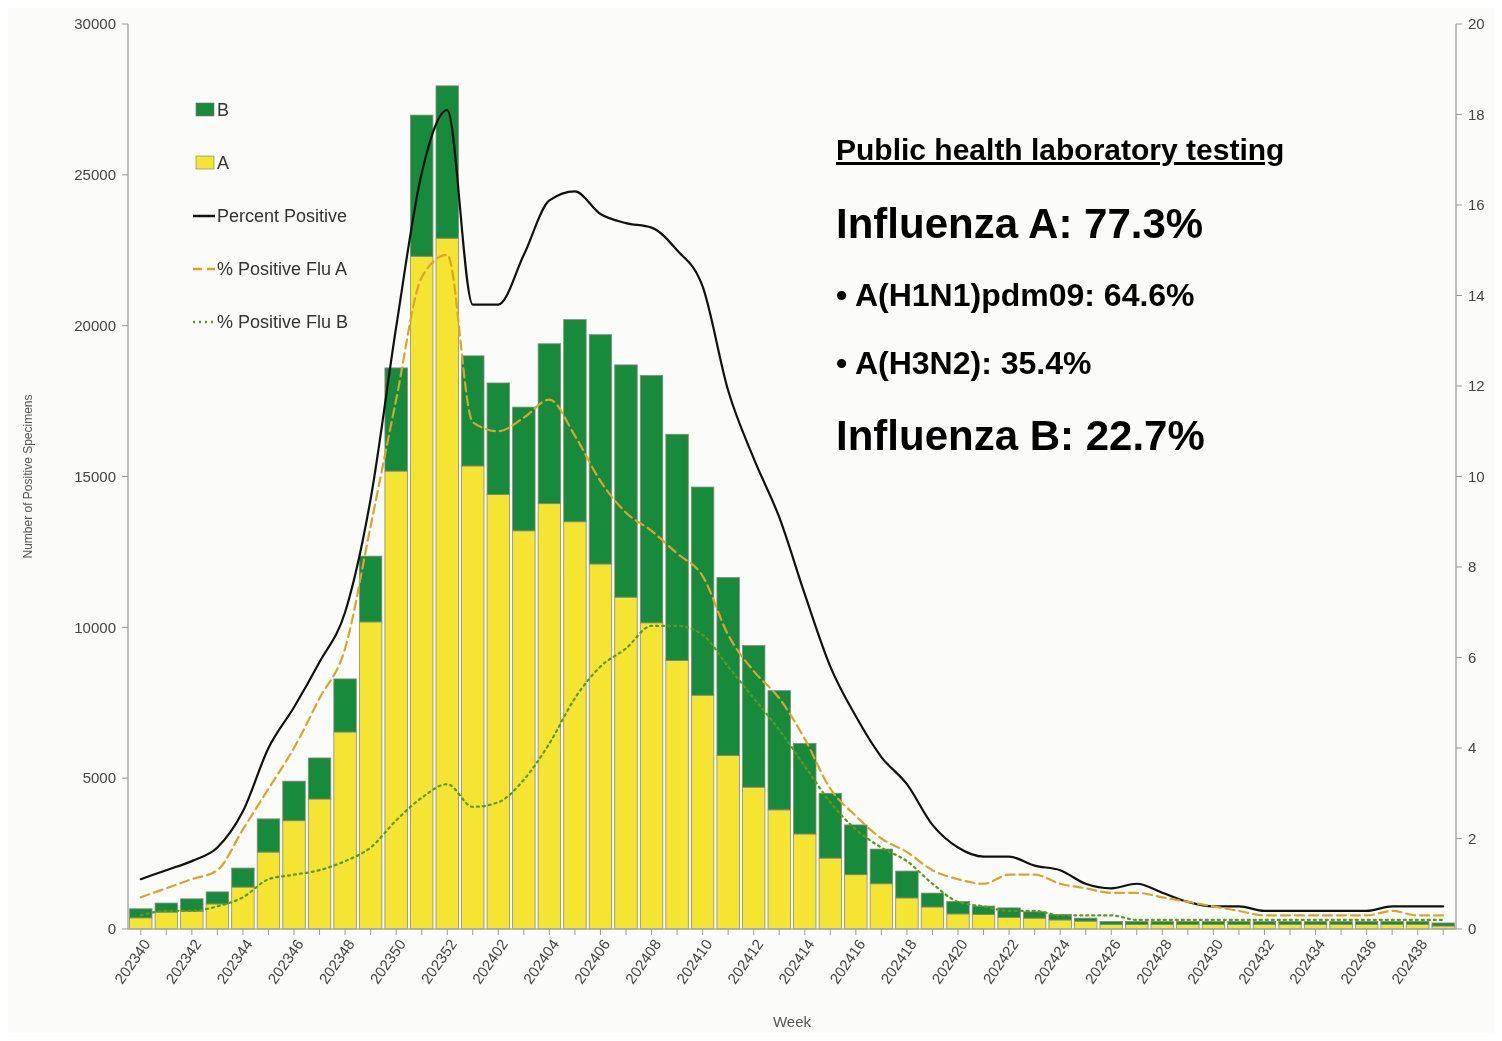 The image size is (1502, 1041). I want to click on y2-tick-label: 16, so click(1476, 205).